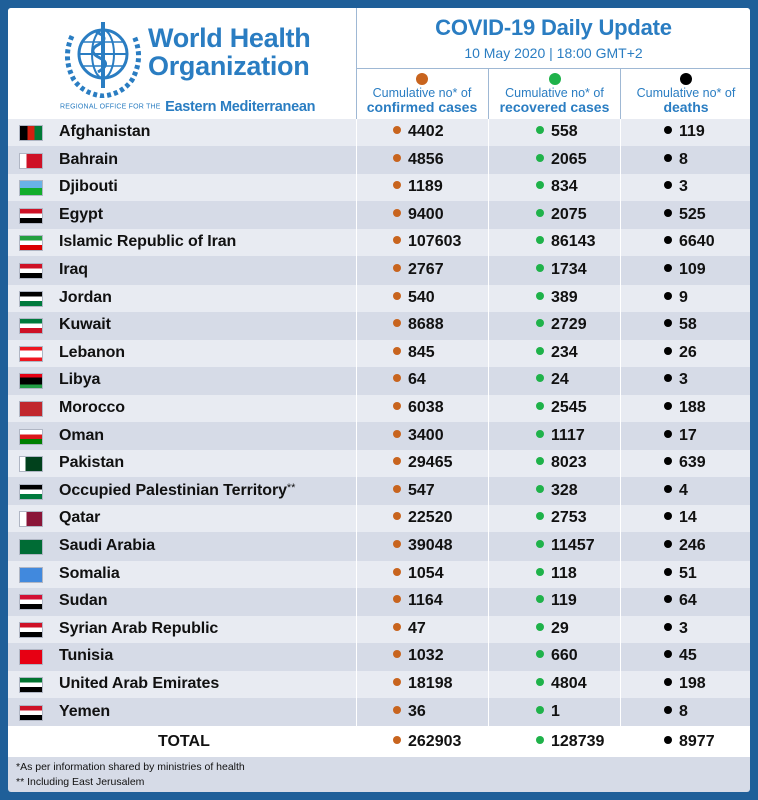 This screenshot has height=800, width=758. What do you see at coordinates (554, 93) in the screenshot?
I see `recovered-header-line1: Cumulative no* of` at bounding box center [554, 93].